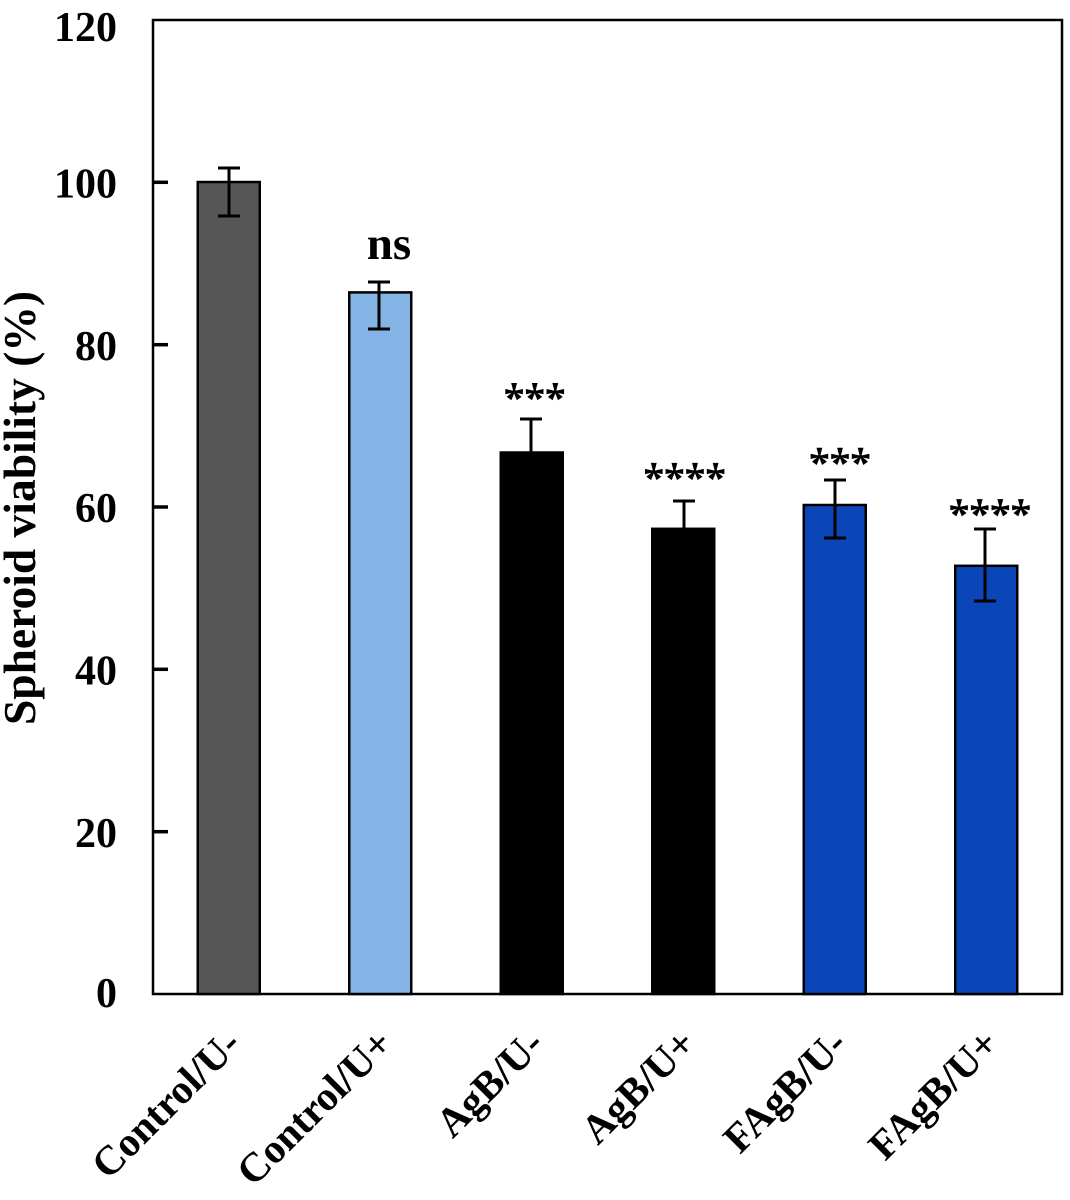 This screenshot has width=1070, height=1200. I want to click on svg-text: ns, so click(389, 244).